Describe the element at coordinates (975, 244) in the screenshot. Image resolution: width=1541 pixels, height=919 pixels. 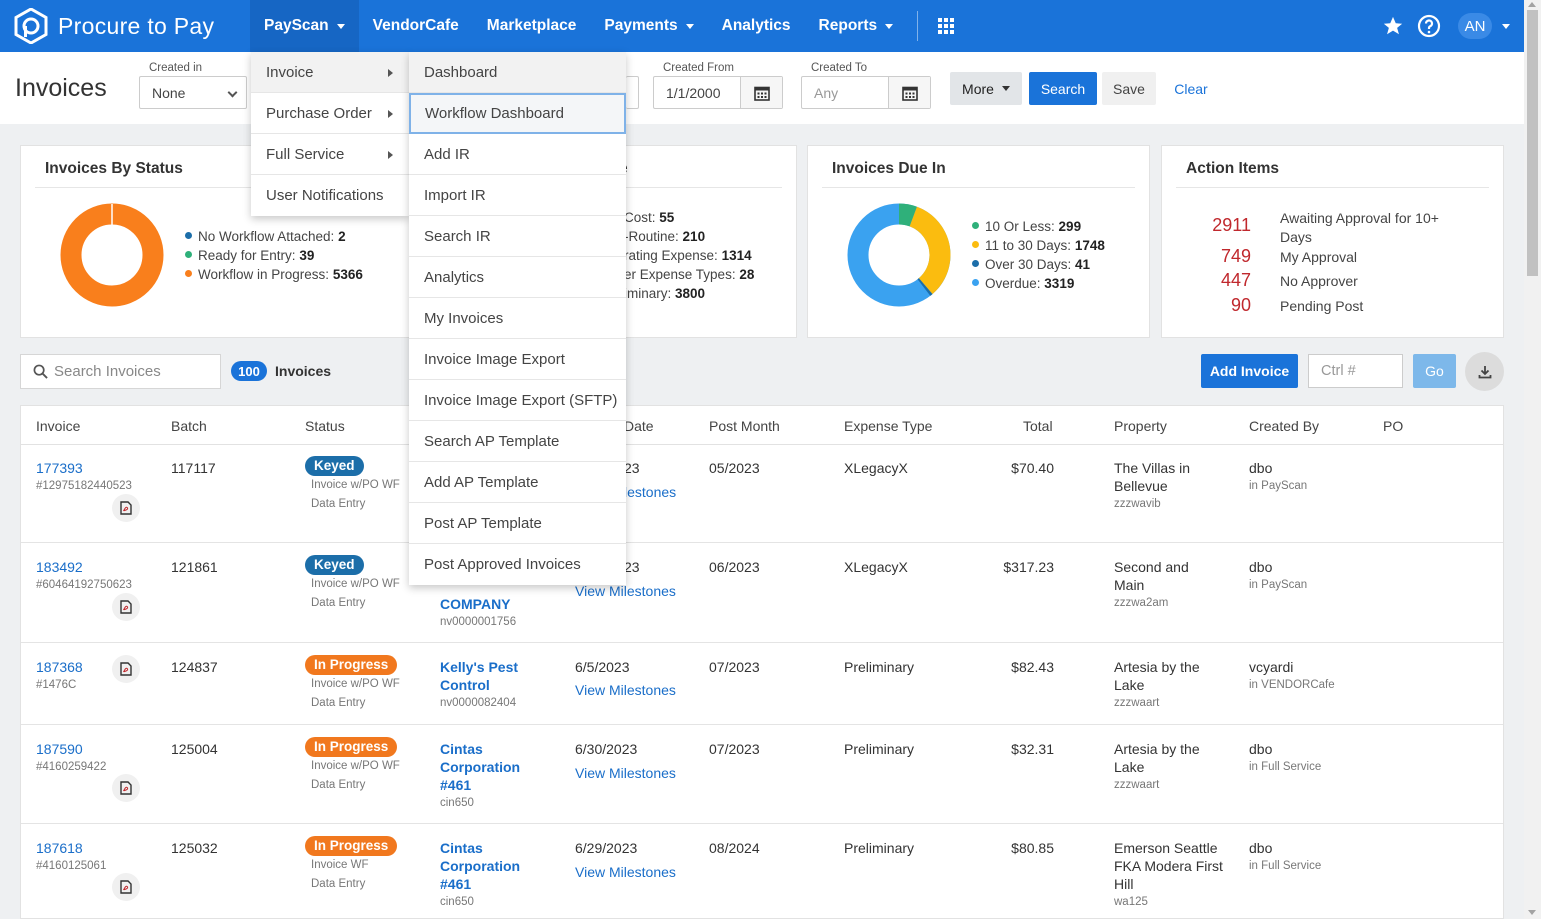
I see `dot-icon` at that location.